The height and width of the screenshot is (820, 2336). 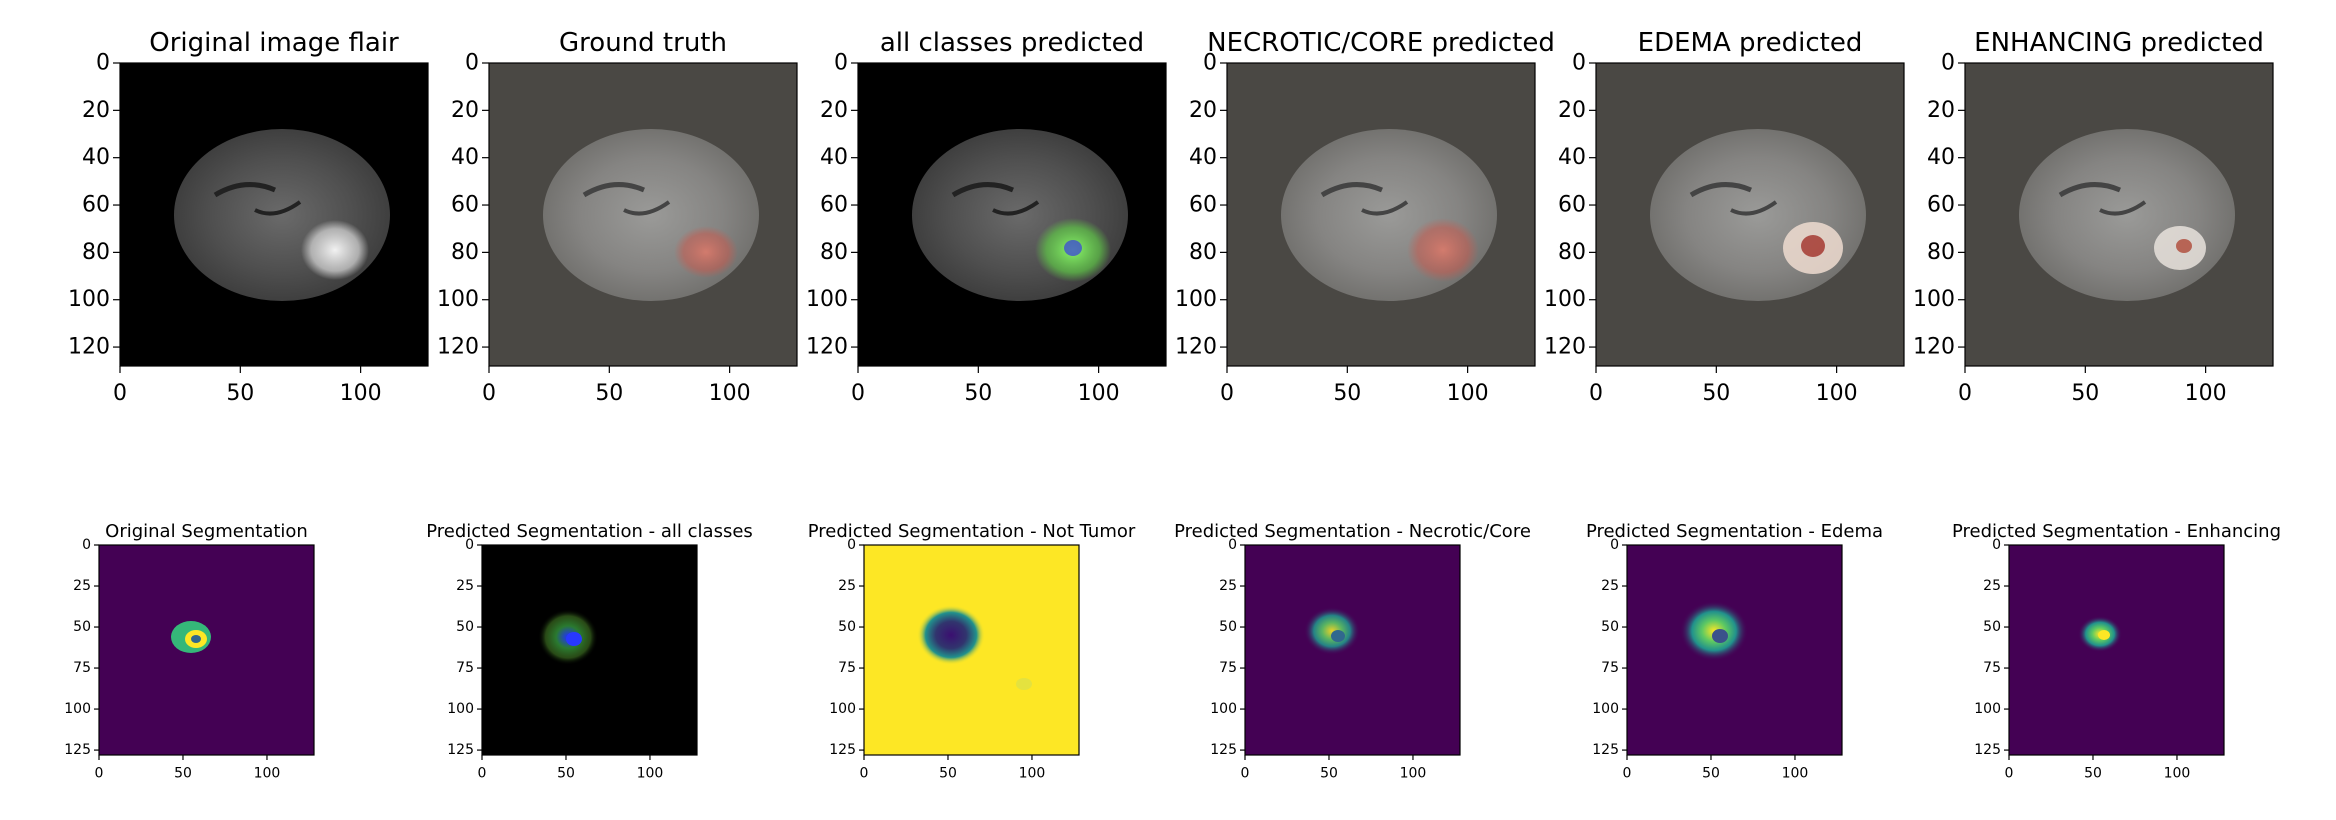 What do you see at coordinates (1734, 531) in the screenshot?
I see `row2-panel-title: Predicted Segmentation - Edema` at bounding box center [1734, 531].